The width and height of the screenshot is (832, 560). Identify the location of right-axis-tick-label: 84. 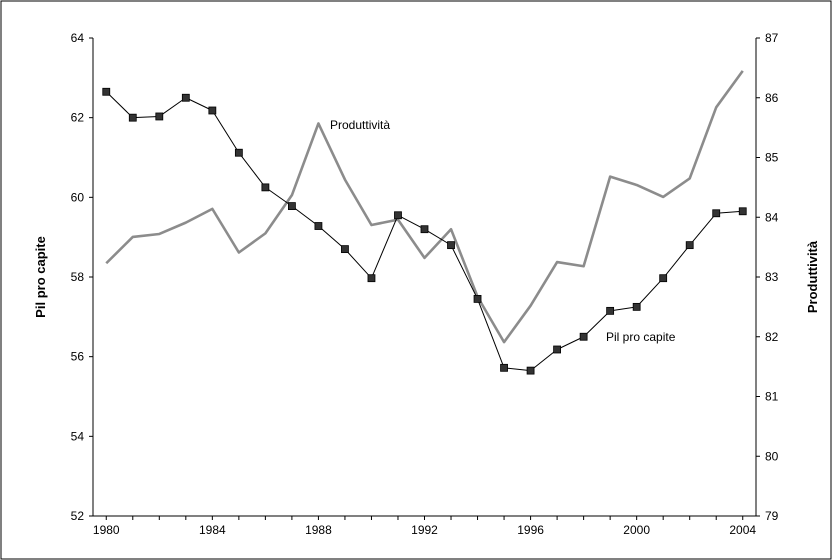
(772, 217).